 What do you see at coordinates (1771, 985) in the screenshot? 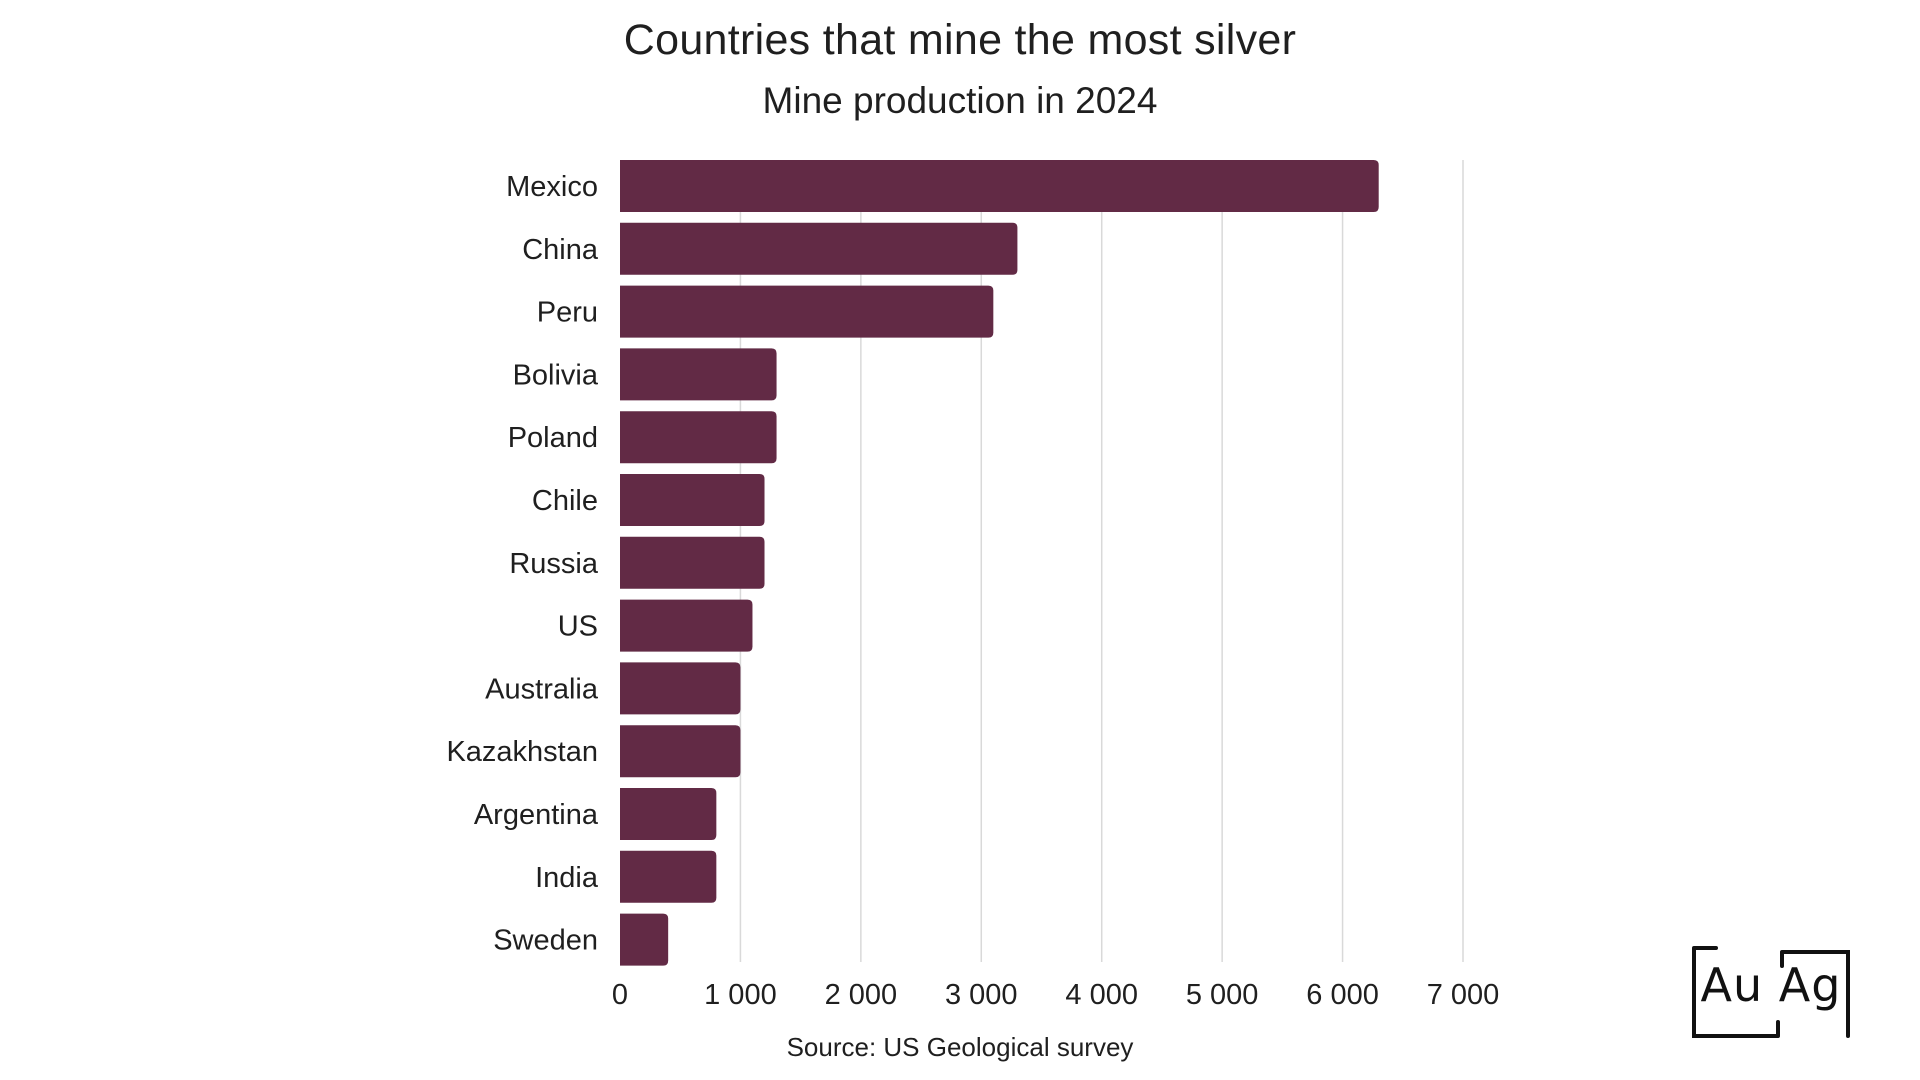
I see `logo-text: Au Ag` at bounding box center [1771, 985].